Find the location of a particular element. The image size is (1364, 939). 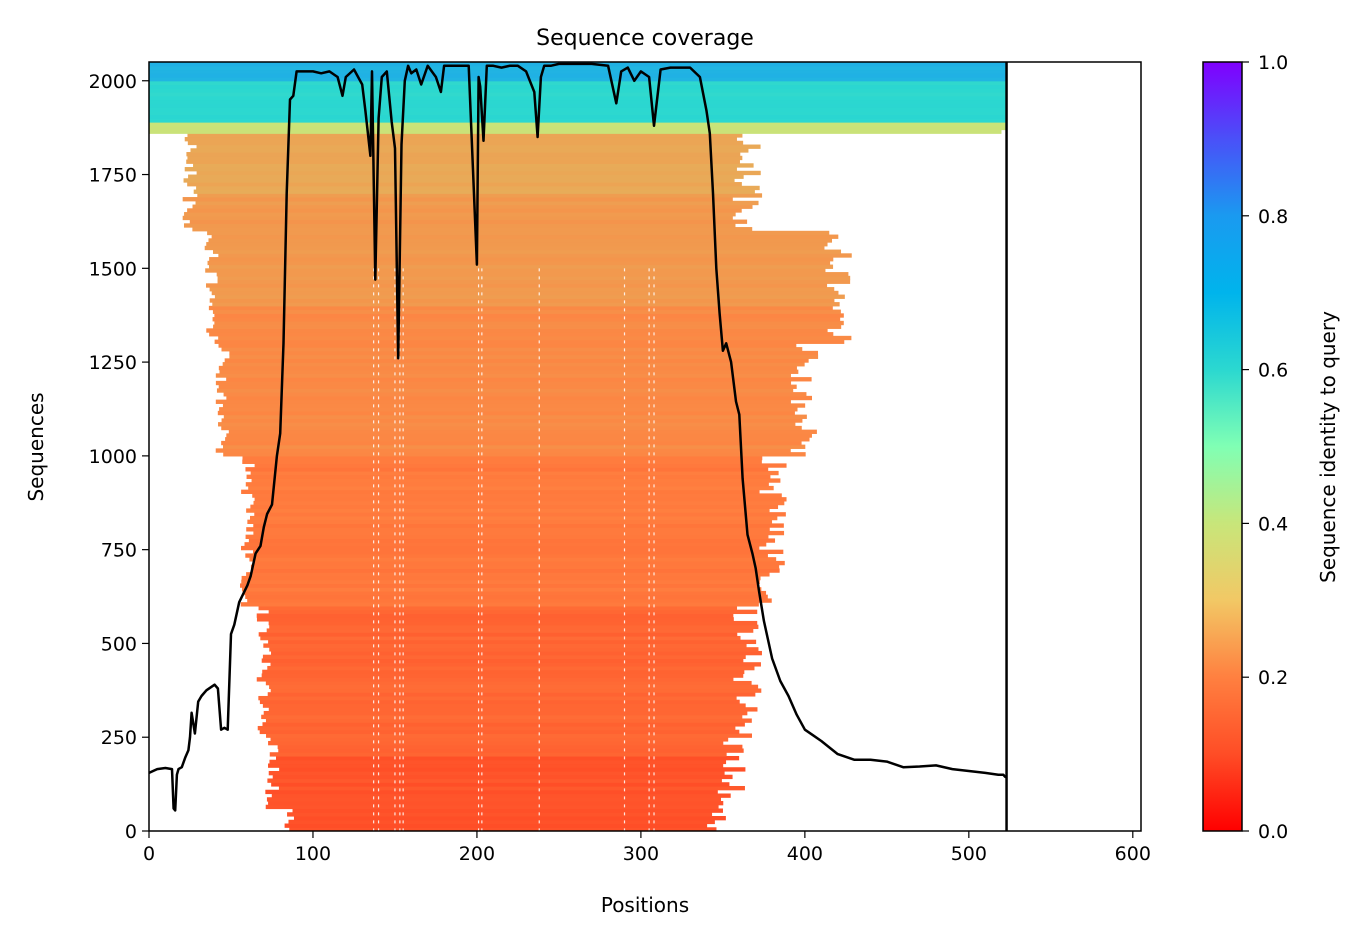

colorbar-tick-label: 0.0 is located at coordinates (1273, 832).